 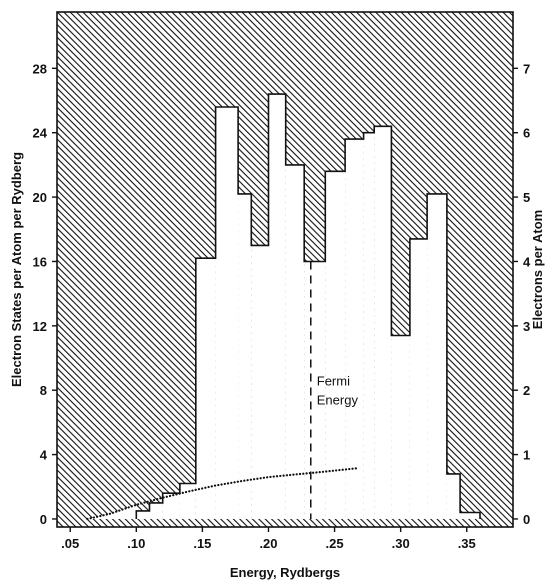 I want to click on y-tick-label: 4, so click(x=44, y=455).